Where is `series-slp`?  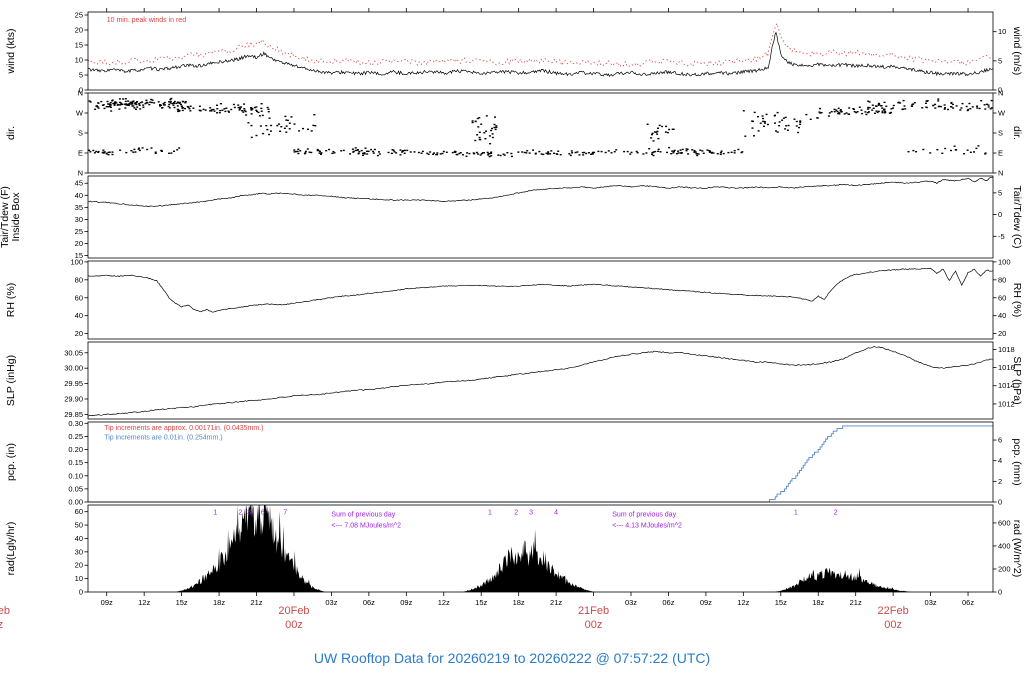
series-slp is located at coordinates (540, 381).